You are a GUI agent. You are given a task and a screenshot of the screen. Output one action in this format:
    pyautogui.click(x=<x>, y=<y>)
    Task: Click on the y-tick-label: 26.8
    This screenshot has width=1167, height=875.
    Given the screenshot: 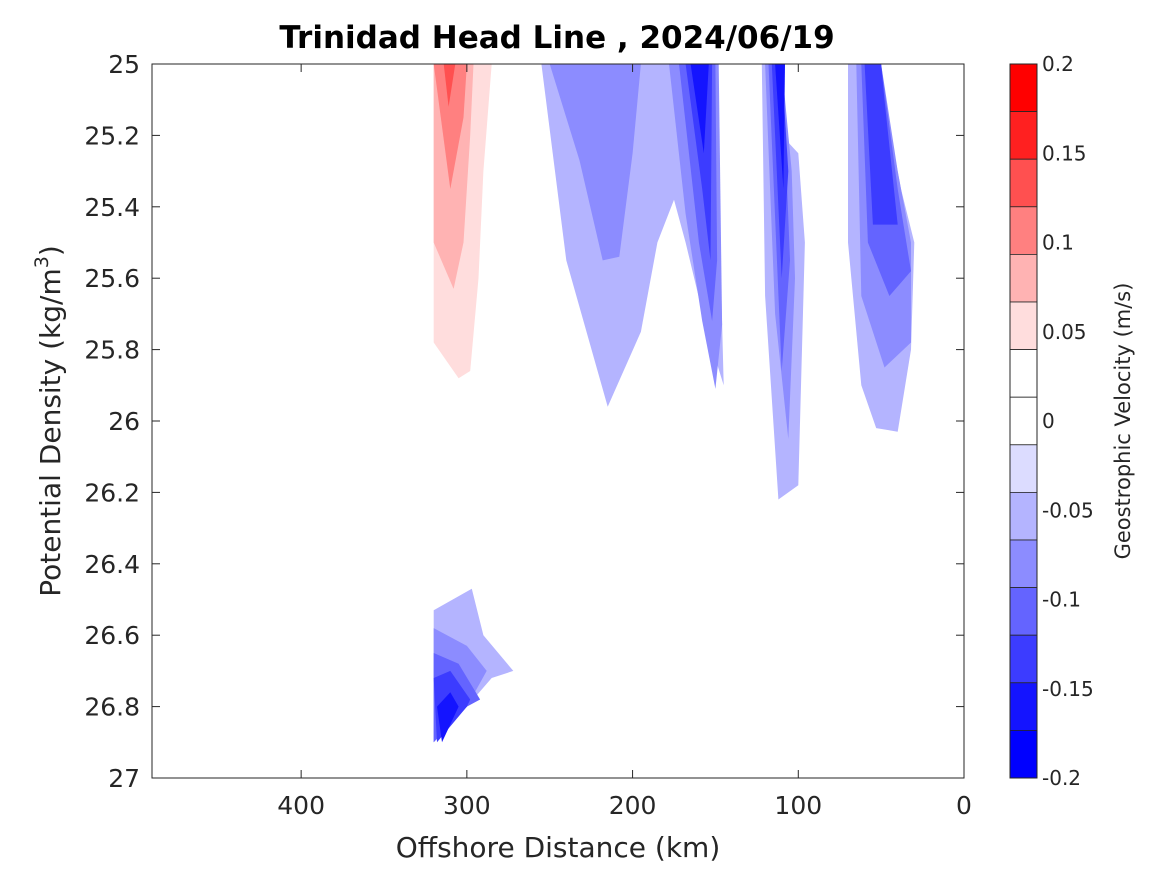 What is the action you would take?
    pyautogui.click(x=112, y=707)
    